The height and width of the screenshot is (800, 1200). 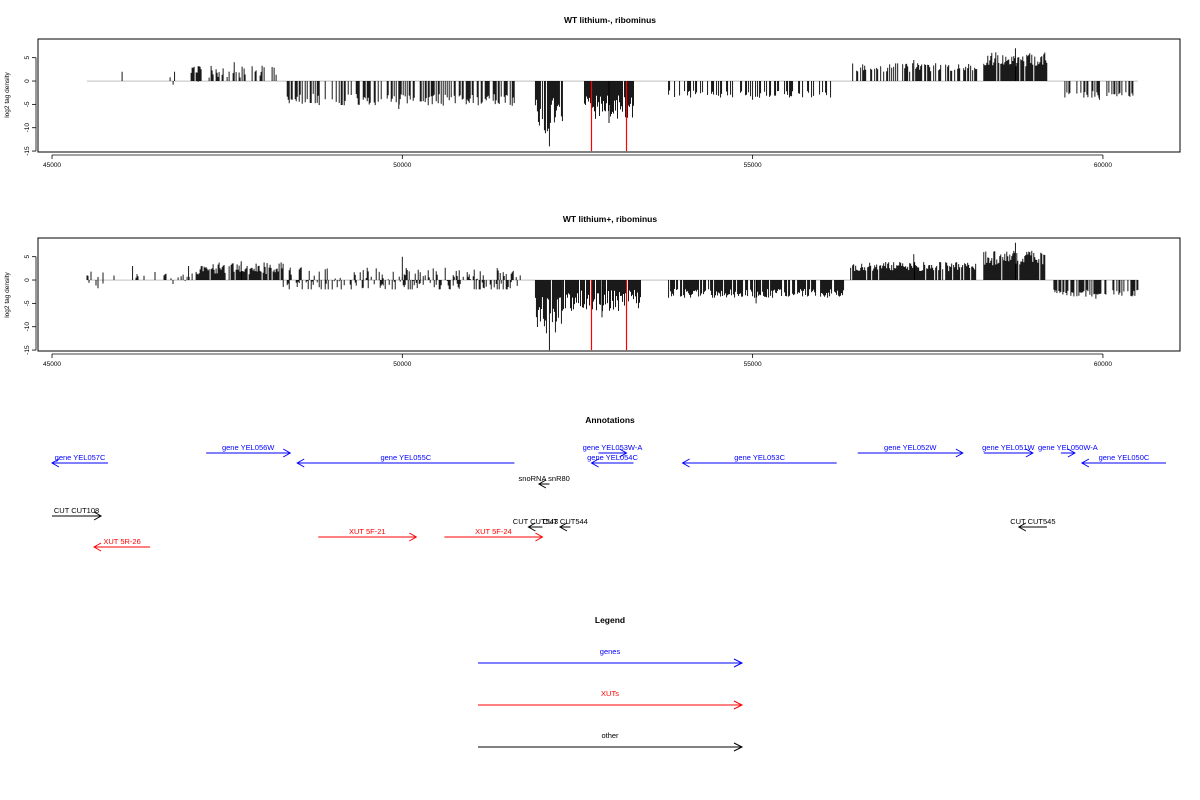 I want to click on feature-label: CUT CUT544, so click(x=565, y=521).